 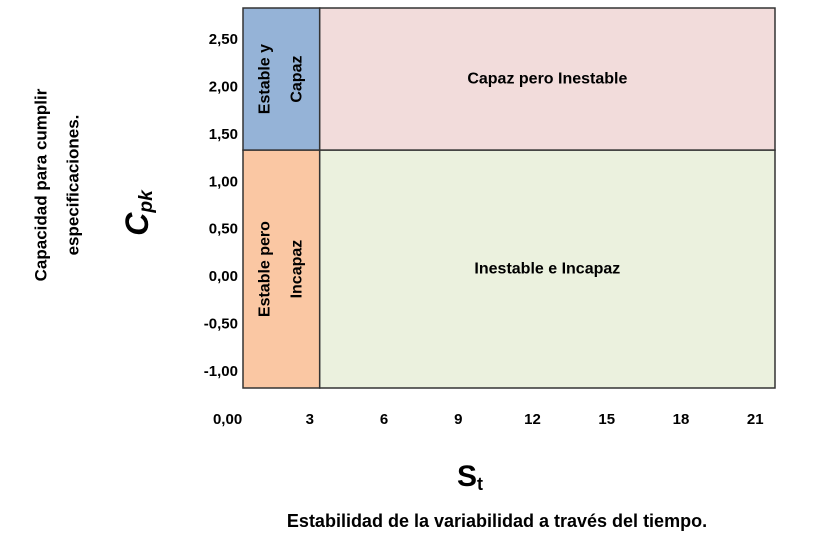 What do you see at coordinates (384, 419) in the screenshot?
I see `x-tick-label: 6` at bounding box center [384, 419].